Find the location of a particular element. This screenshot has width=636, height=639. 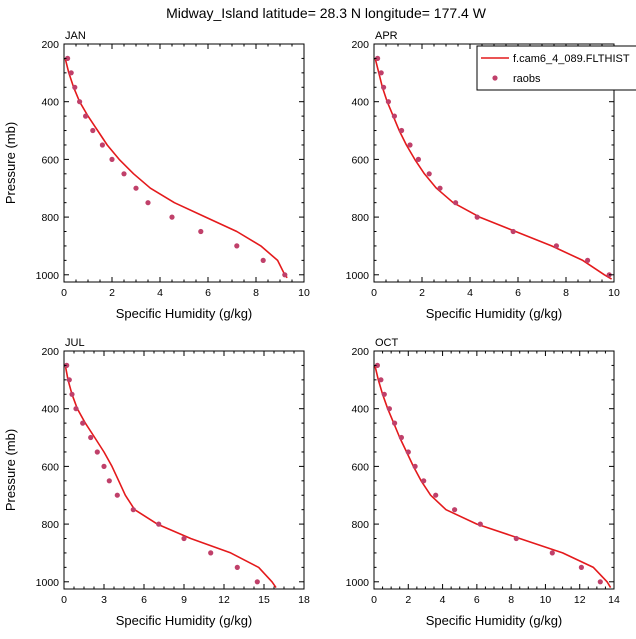

x-tick-label: 15 is located at coordinates (264, 600).